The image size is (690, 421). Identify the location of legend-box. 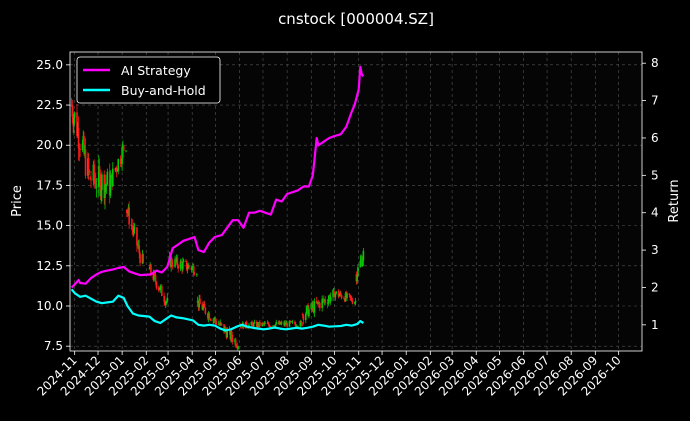
(148, 80).